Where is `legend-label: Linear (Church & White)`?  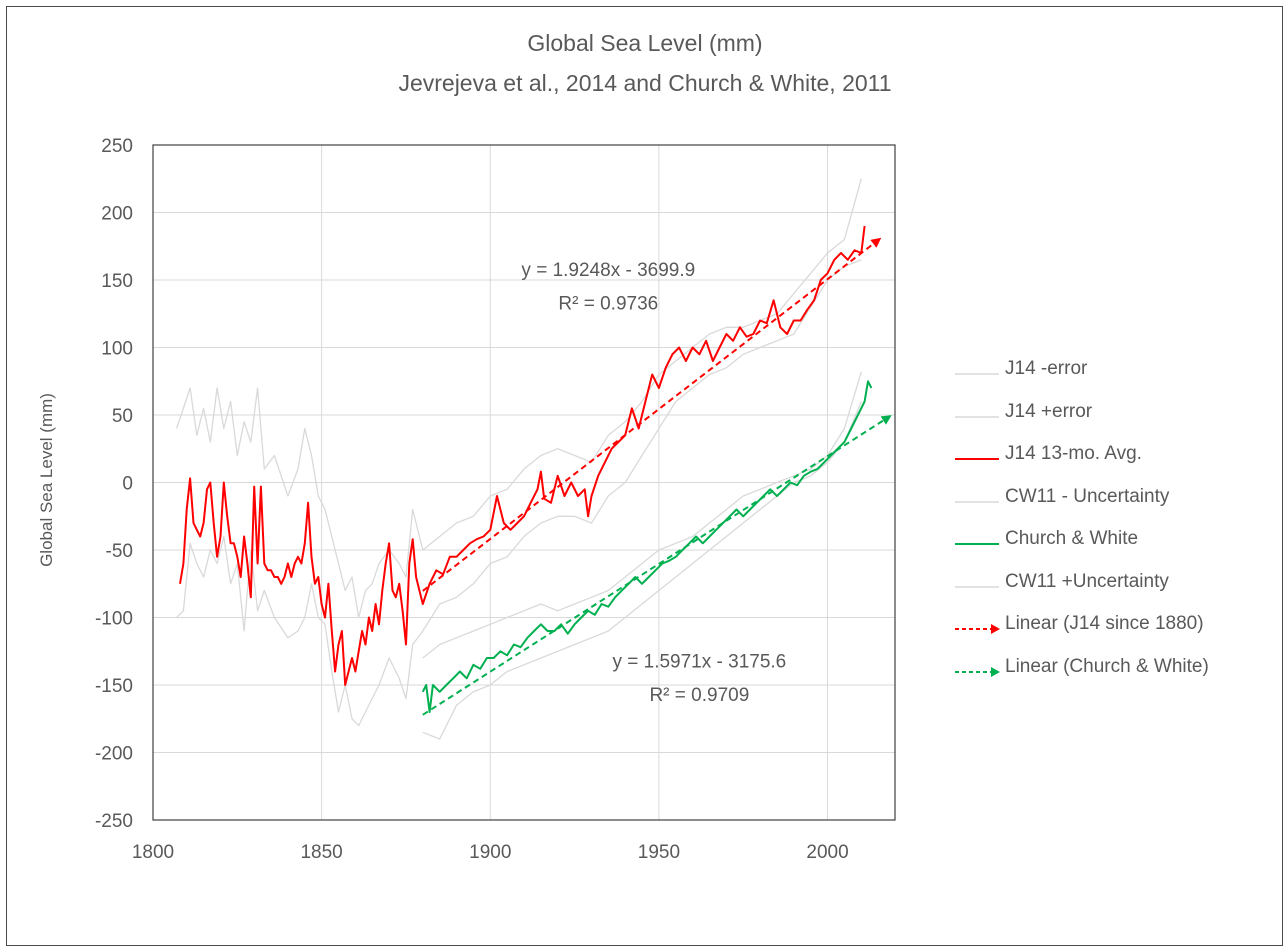 legend-label: Linear (Church & White) is located at coordinates (1107, 666).